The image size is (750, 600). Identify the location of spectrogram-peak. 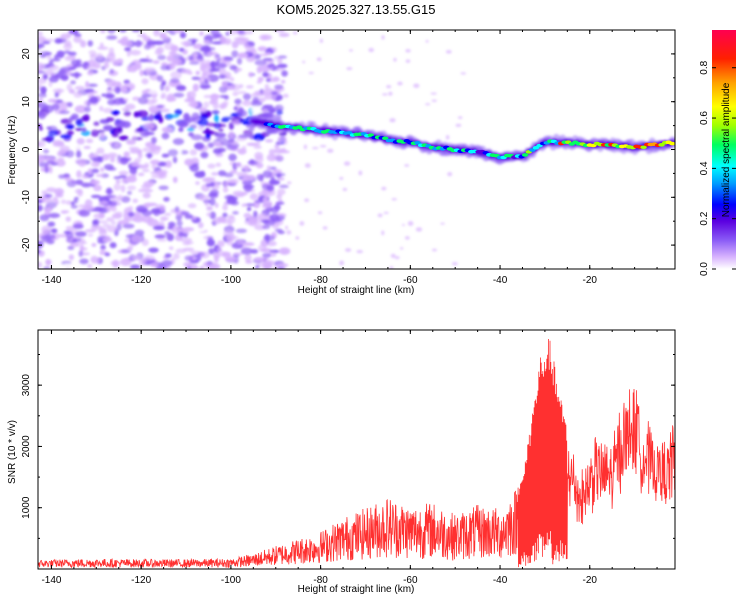
(417, 143).